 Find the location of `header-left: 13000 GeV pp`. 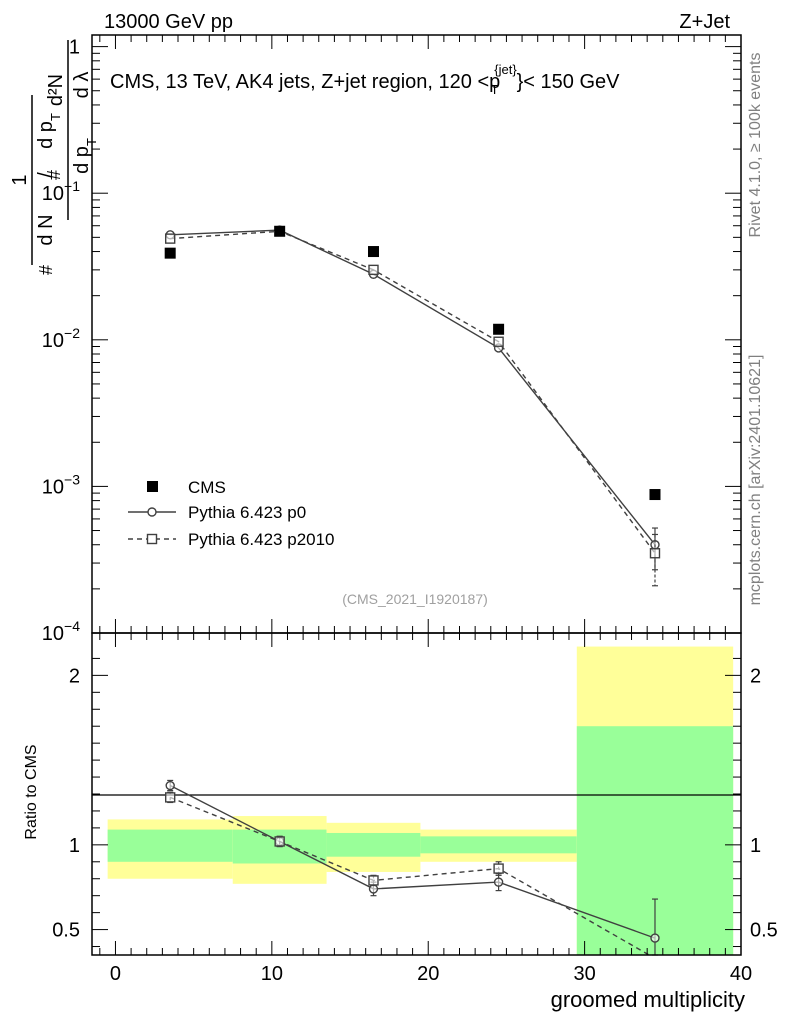

header-left: 13000 GeV pp is located at coordinates (168, 22).